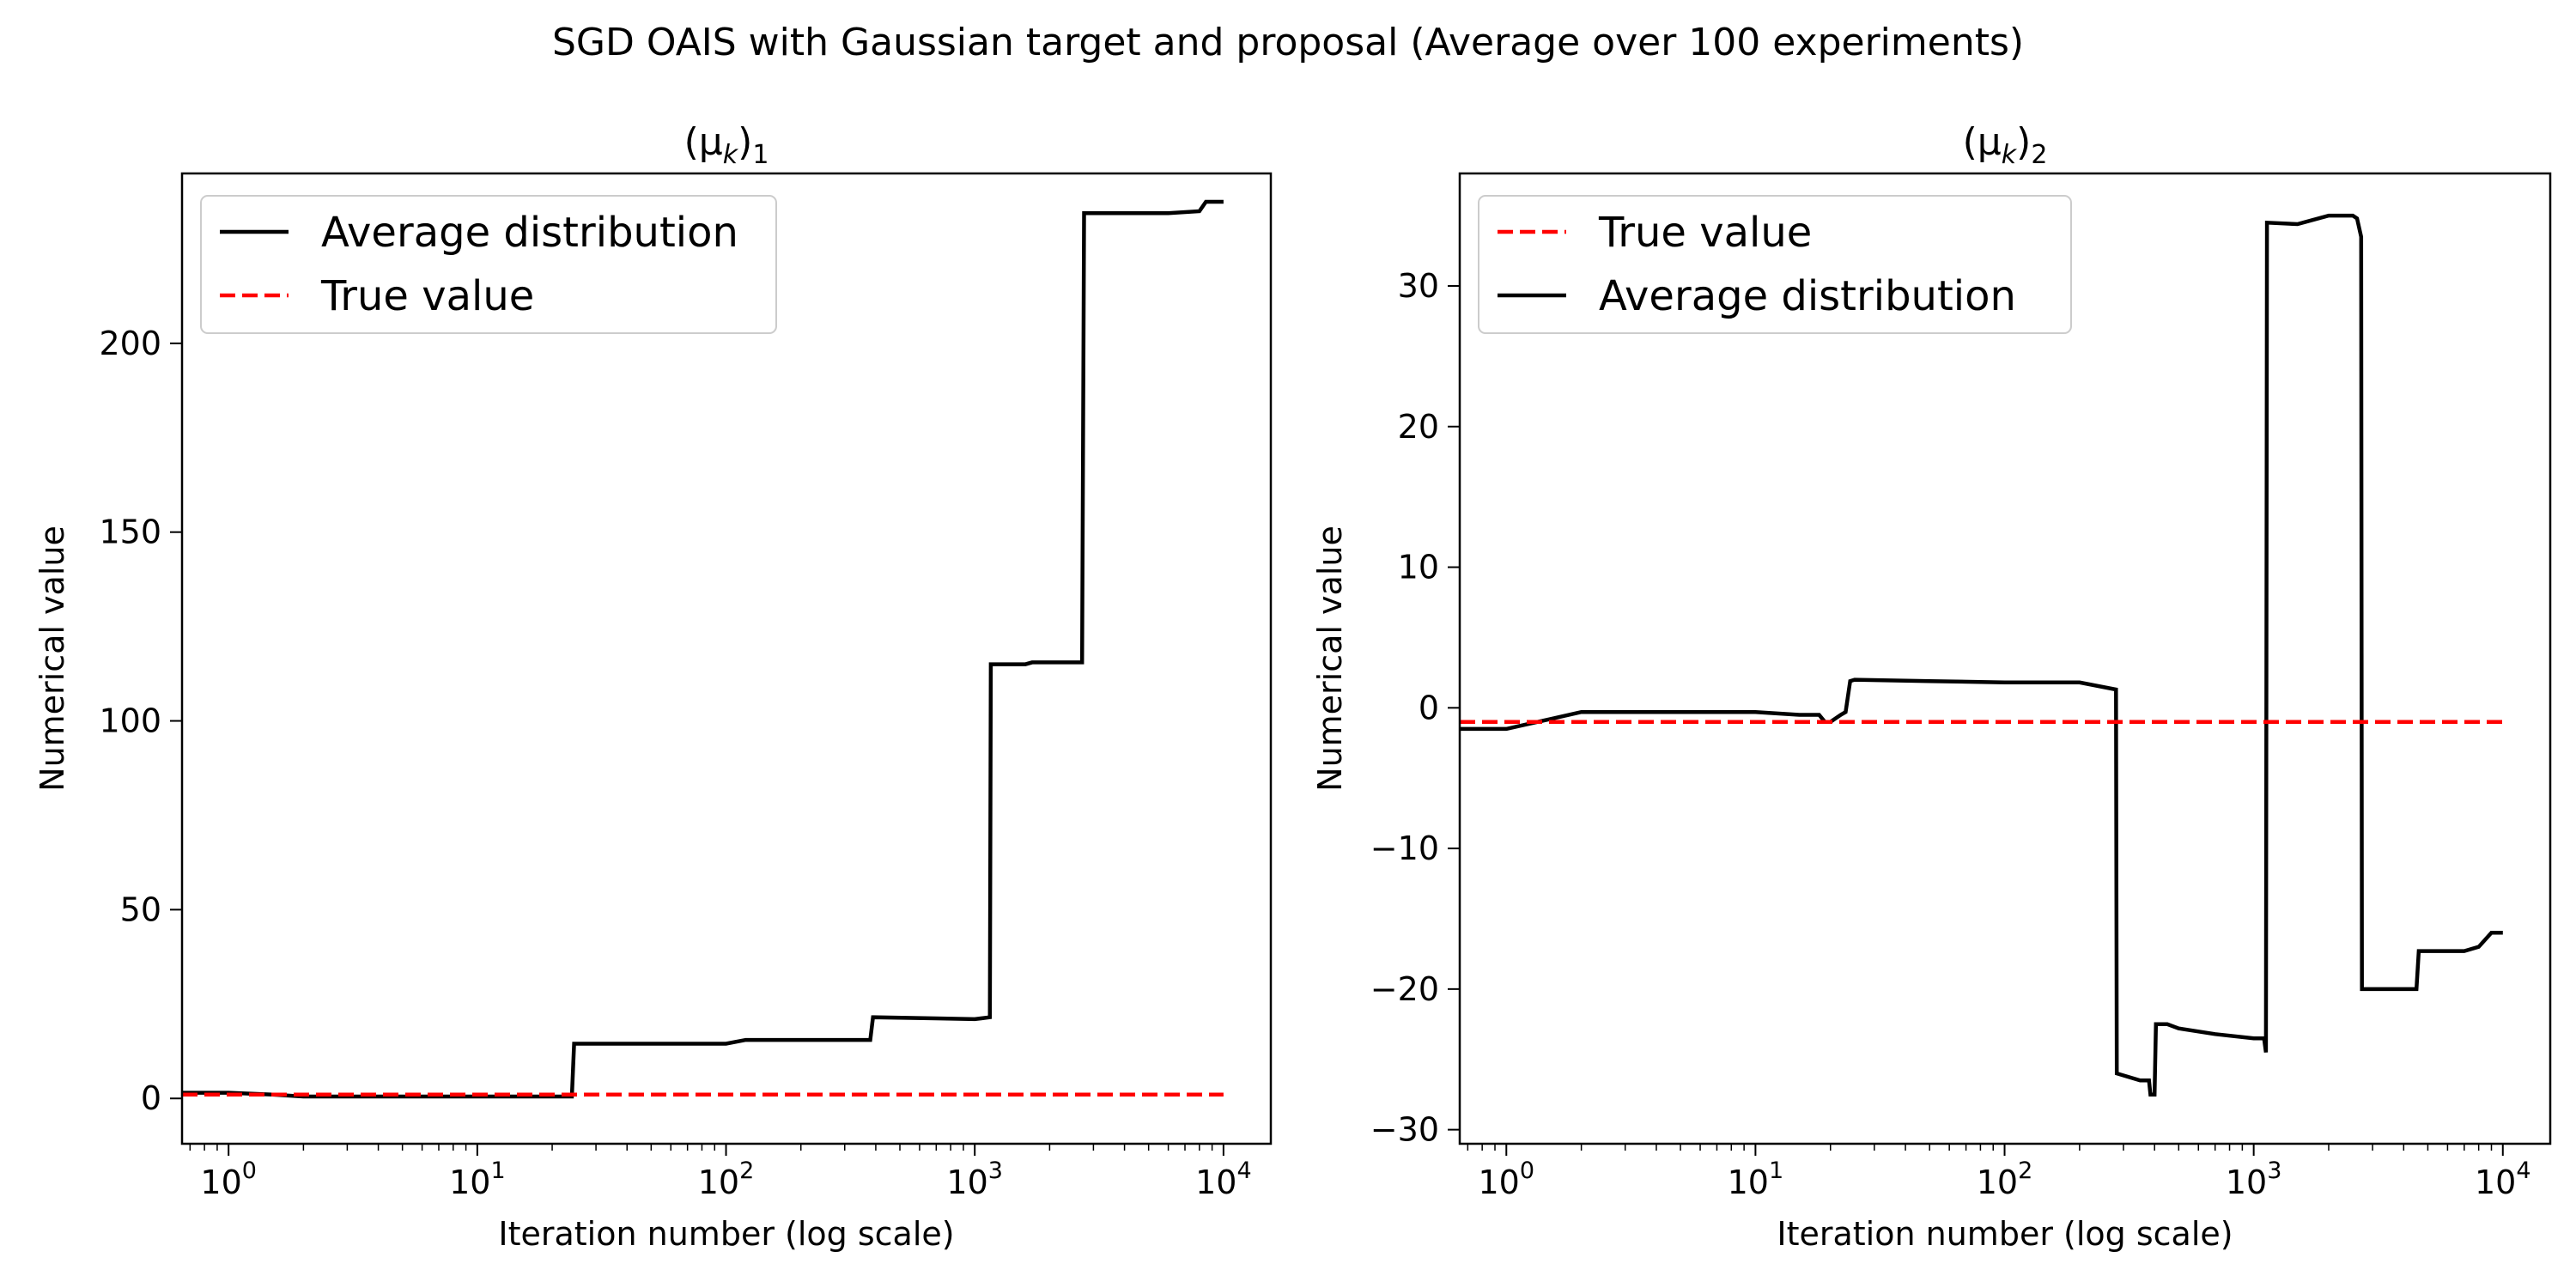 The image size is (2576, 1288). I want to click on y-tick-label: 150, so click(130, 532).